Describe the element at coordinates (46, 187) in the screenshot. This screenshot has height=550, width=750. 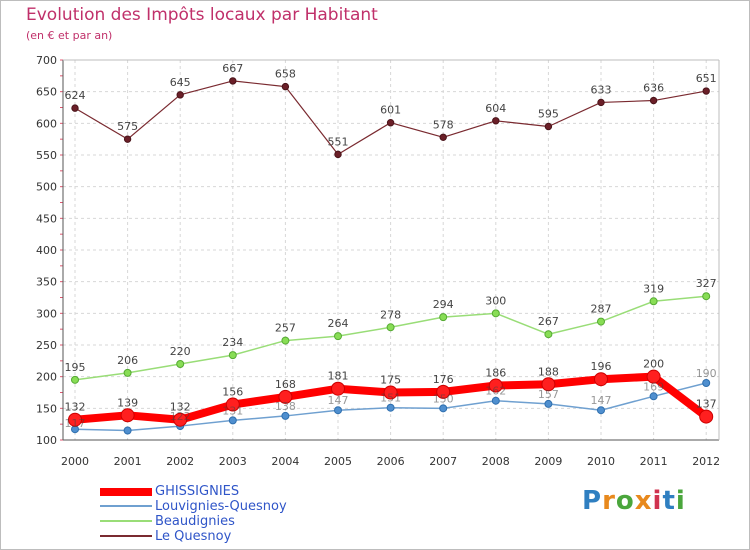
I see `y-tick-label: 500` at that location.